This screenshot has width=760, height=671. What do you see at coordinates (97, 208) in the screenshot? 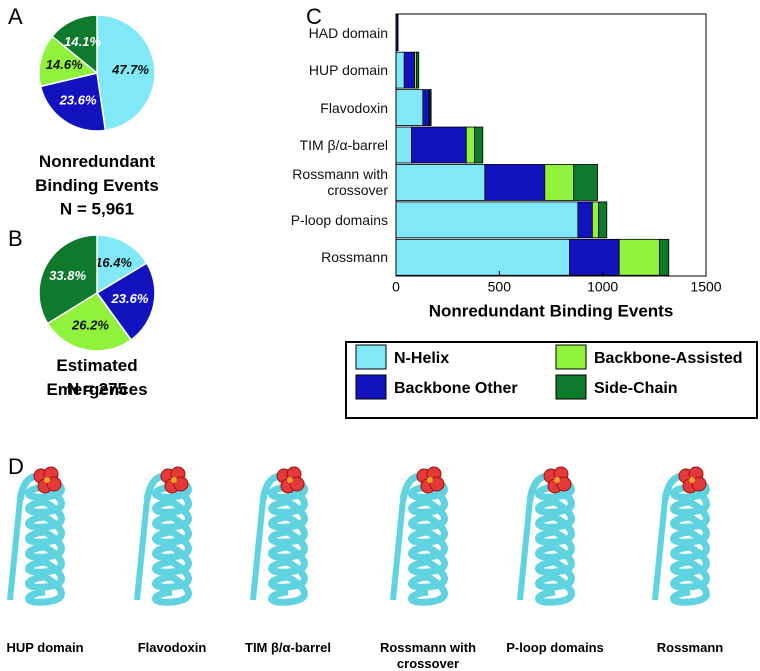
I see `pie-subtitle: N = 5,961` at bounding box center [97, 208].